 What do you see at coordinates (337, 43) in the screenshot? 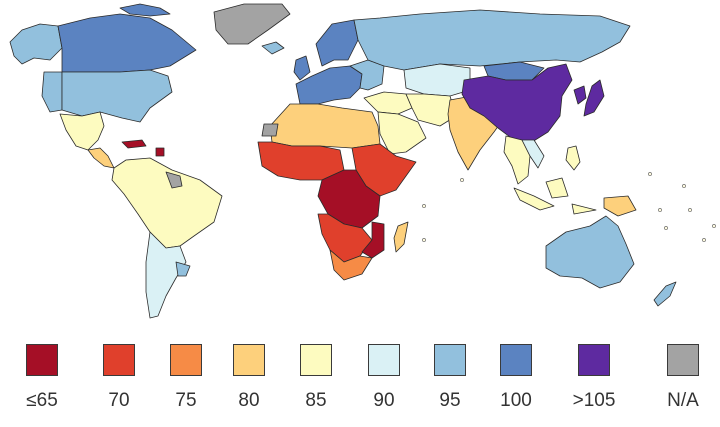
I see `region-scandinavia` at bounding box center [337, 43].